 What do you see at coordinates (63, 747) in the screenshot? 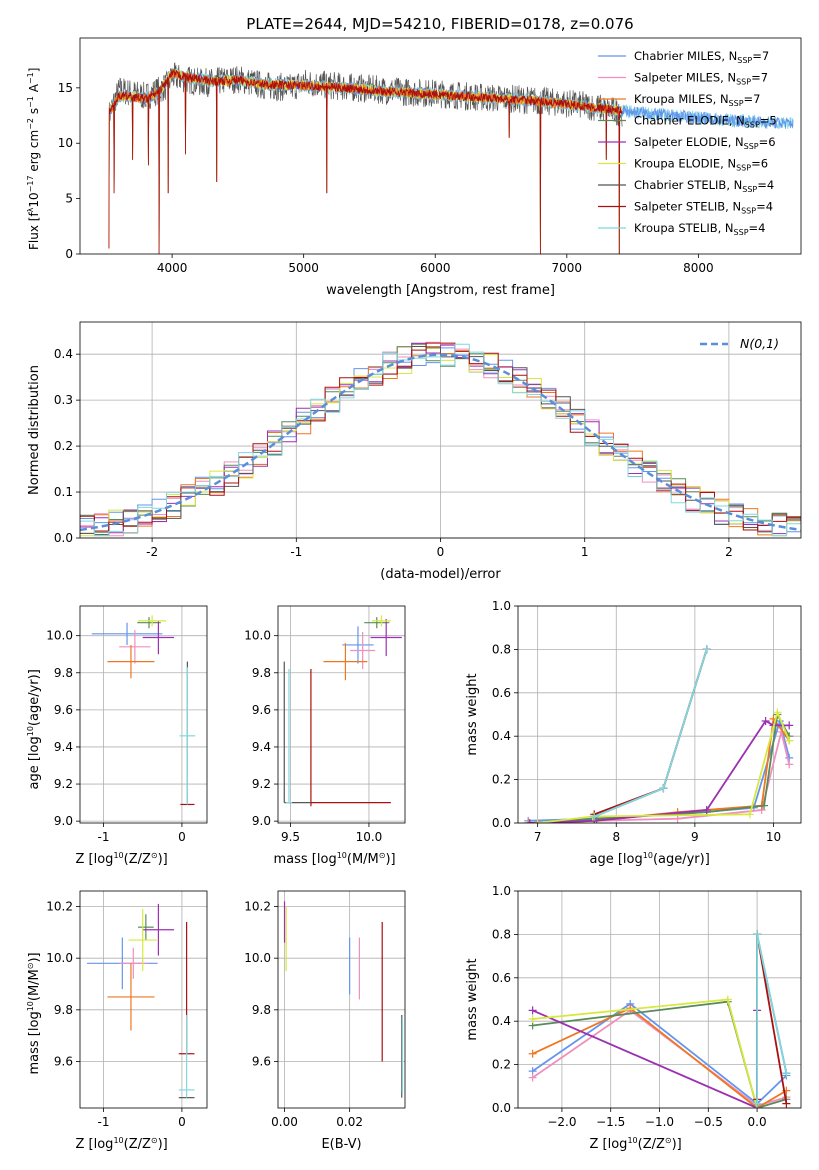
I see `y-tick-label: 9.4` at bounding box center [63, 747].